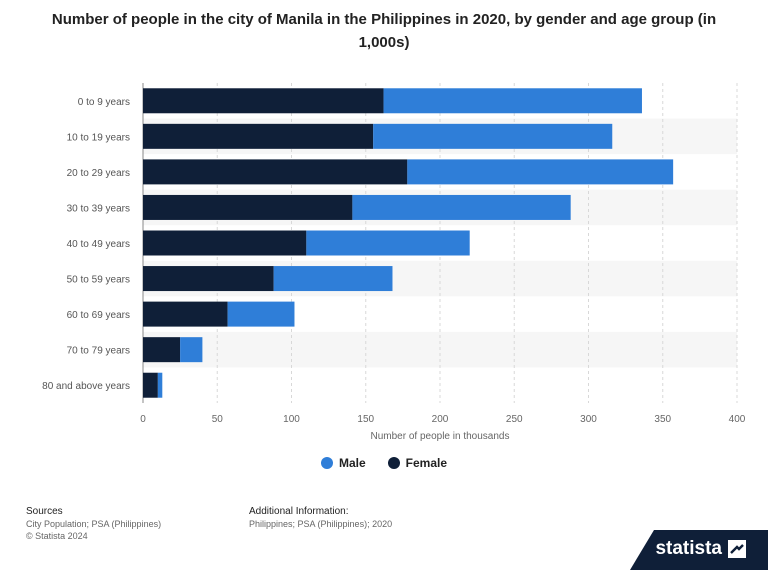 The image size is (768, 570). What do you see at coordinates (321, 524) in the screenshot?
I see `additional-info-text: Philippines; PSA (Philippines); 2020` at bounding box center [321, 524].